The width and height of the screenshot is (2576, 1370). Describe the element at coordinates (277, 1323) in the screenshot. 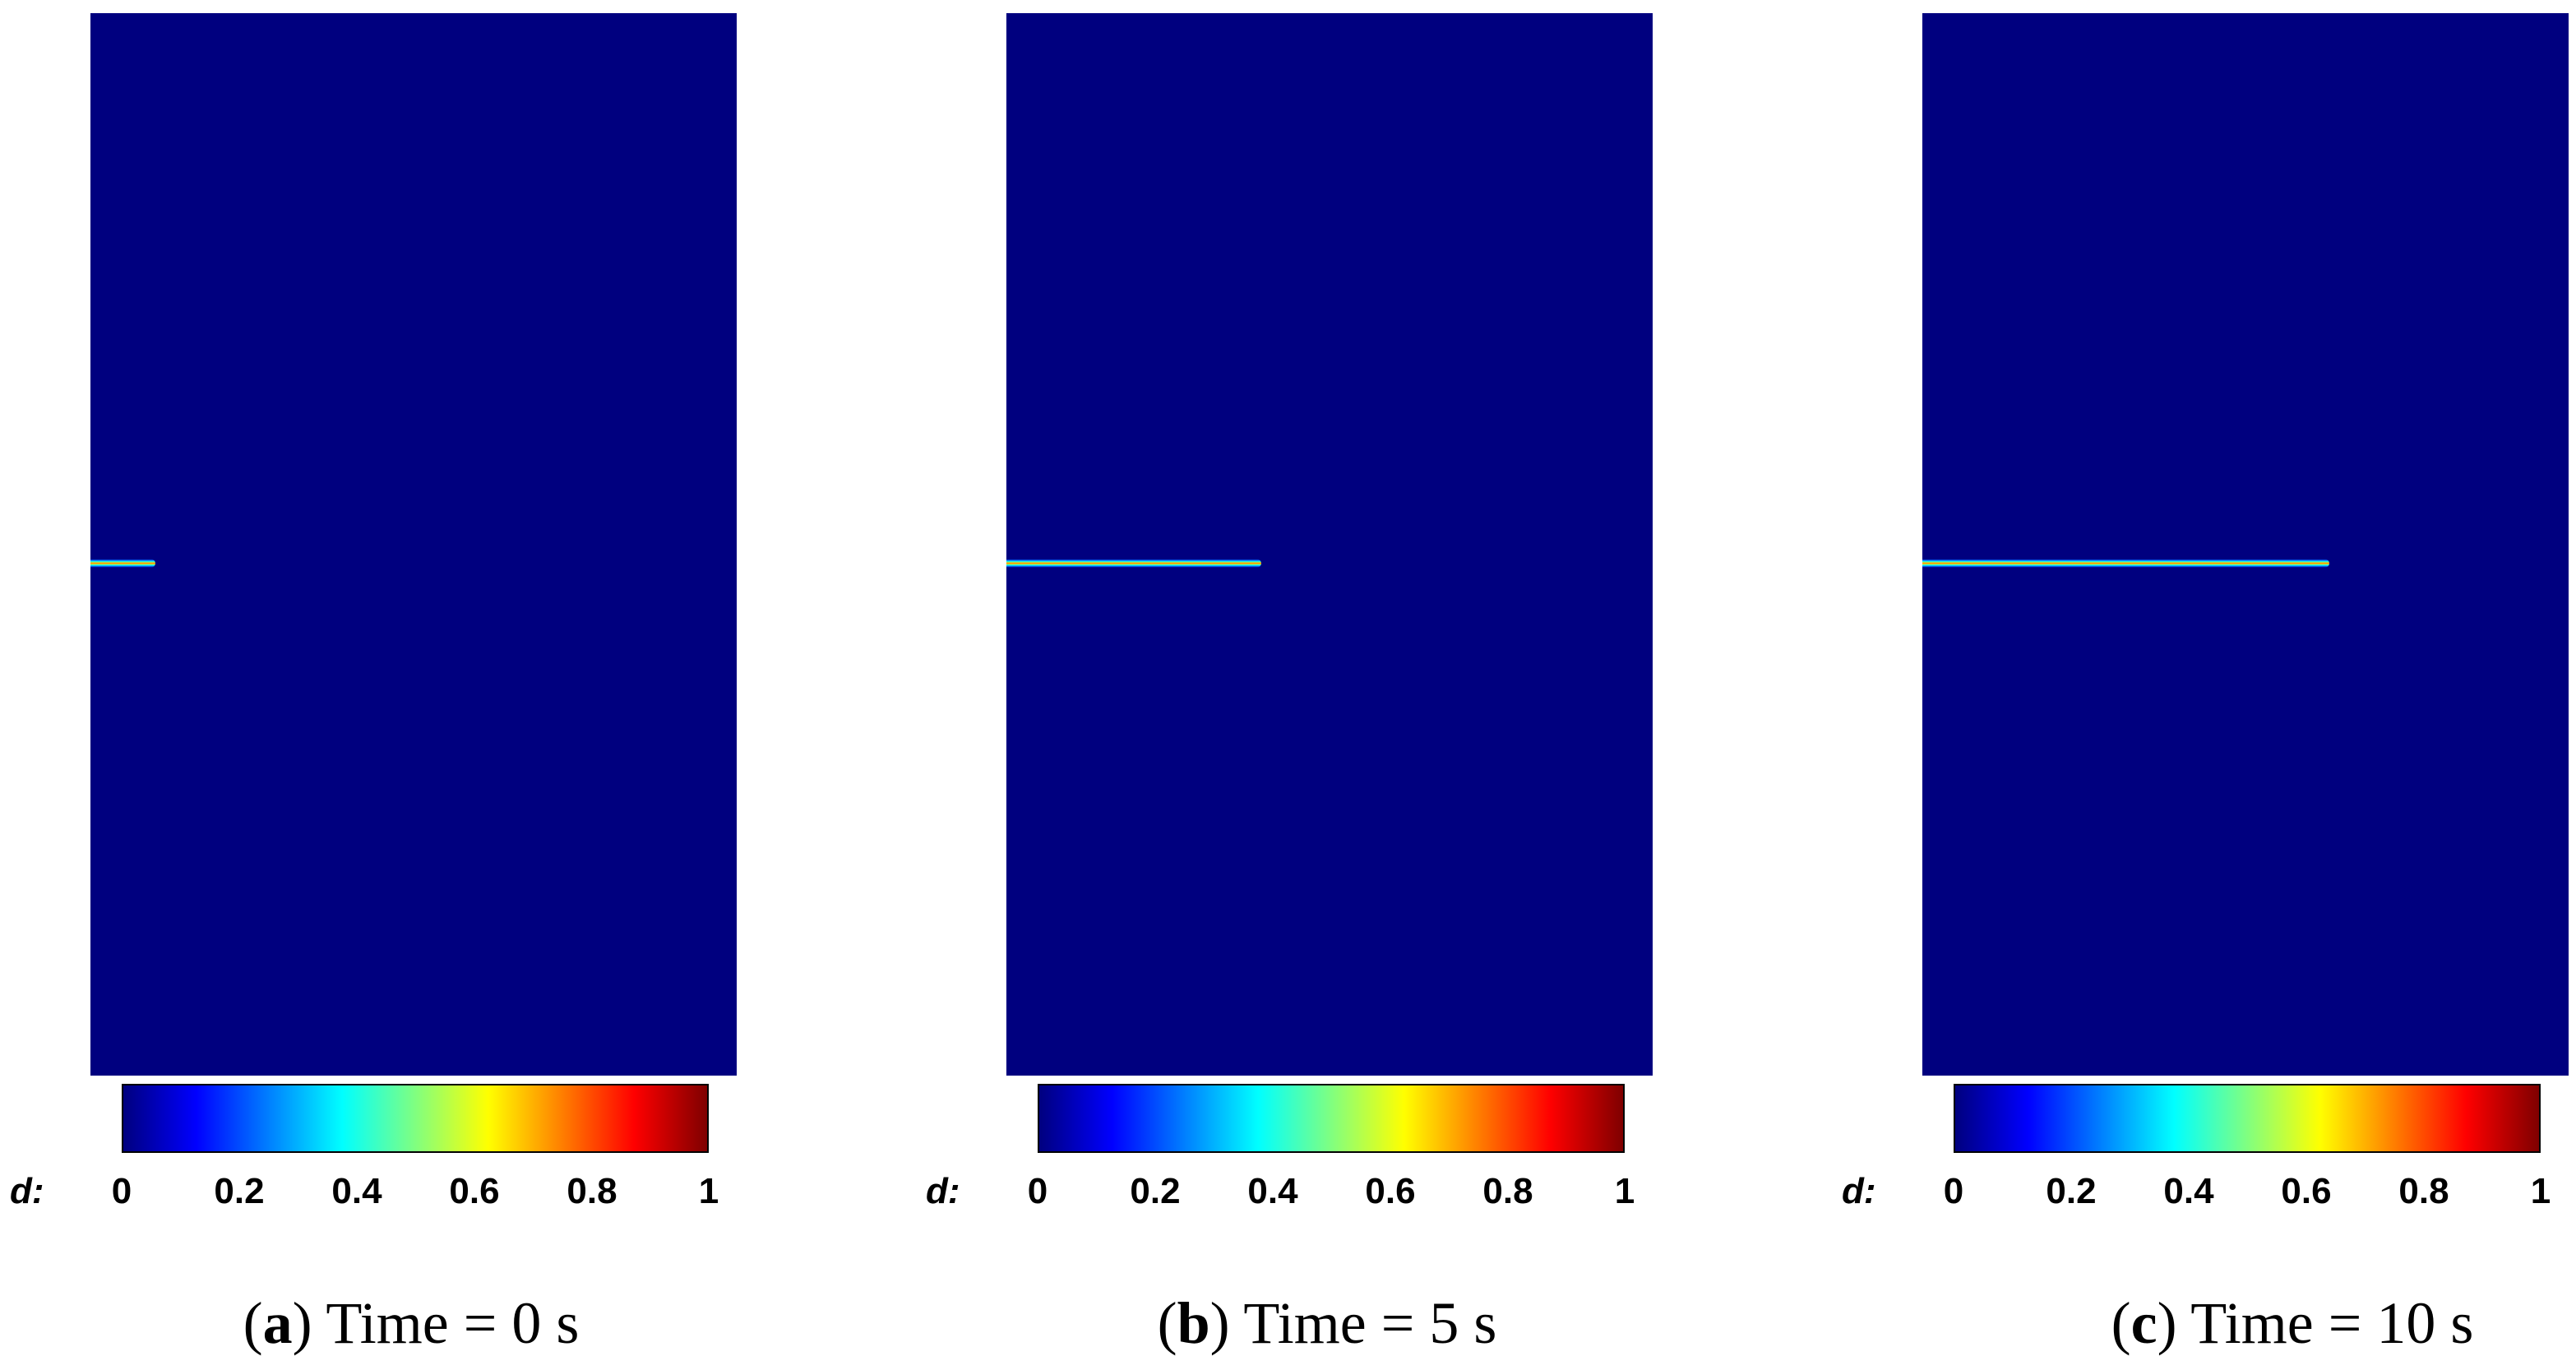

I see `panel-letter: a` at that location.